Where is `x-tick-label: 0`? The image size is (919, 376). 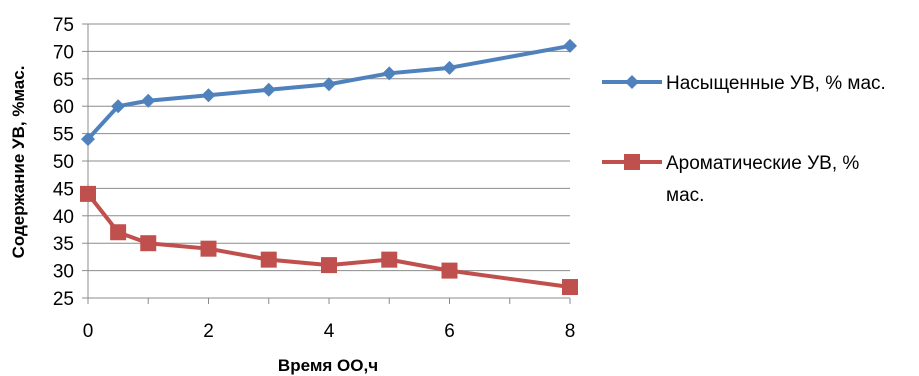 x-tick-label: 0 is located at coordinates (88, 331).